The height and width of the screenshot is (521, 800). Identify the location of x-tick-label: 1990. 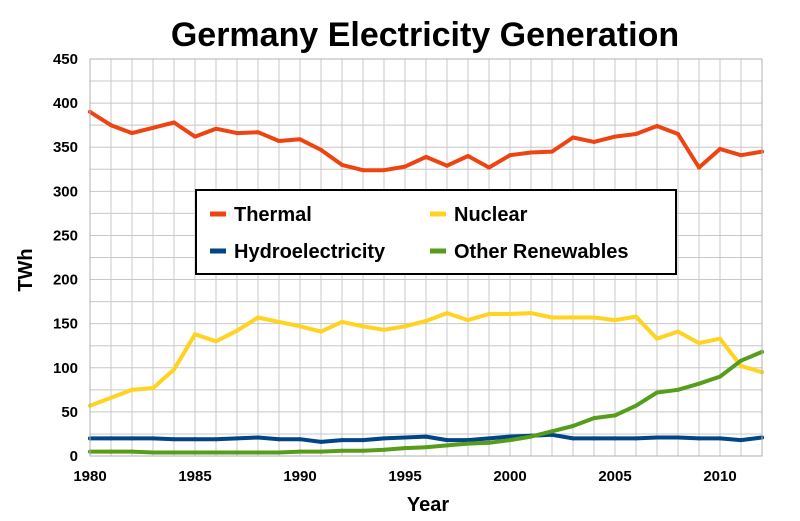
(299, 476).